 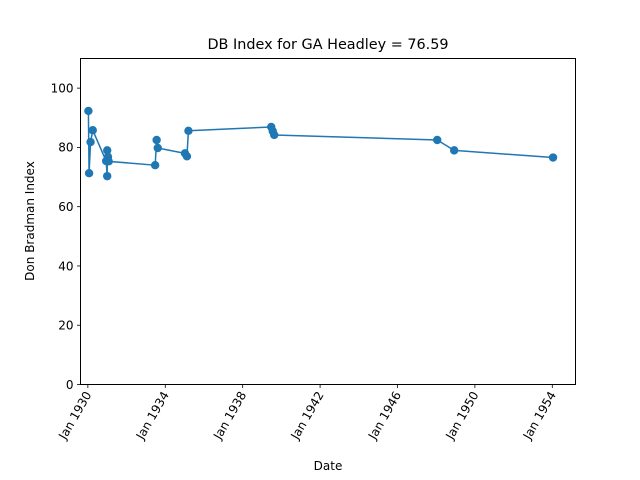 I want to click on y-axis: 0 20 40 60 80 100, so click(x=66, y=236).